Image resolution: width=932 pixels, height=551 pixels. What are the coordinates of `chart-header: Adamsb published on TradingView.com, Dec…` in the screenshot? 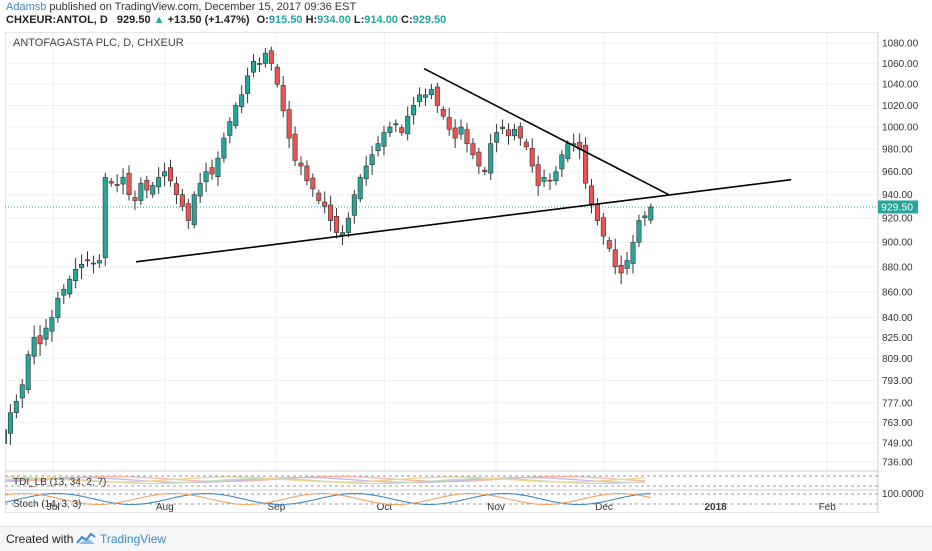 It's located at (466, 13).